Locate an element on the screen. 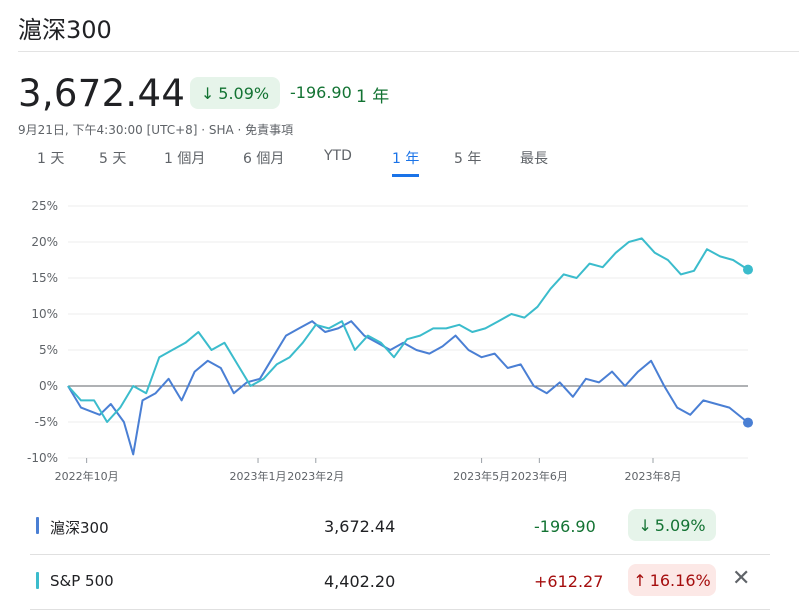  series-change: -196.90 is located at coordinates (565, 526).